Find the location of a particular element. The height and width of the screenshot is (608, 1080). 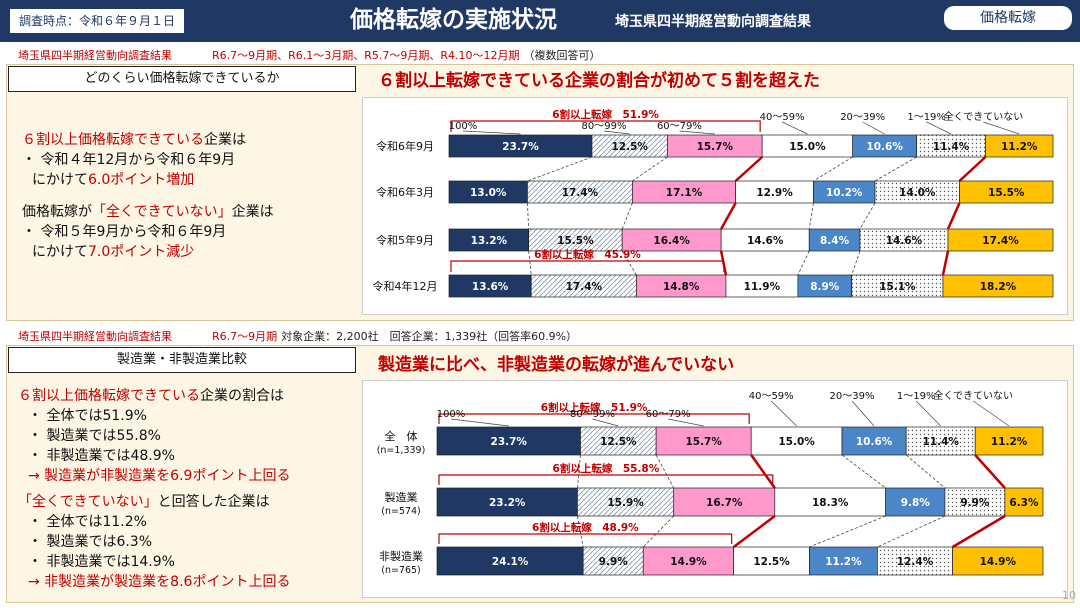

bottom-panel-title: 製造業・非製造業比較 is located at coordinates (182, 360).